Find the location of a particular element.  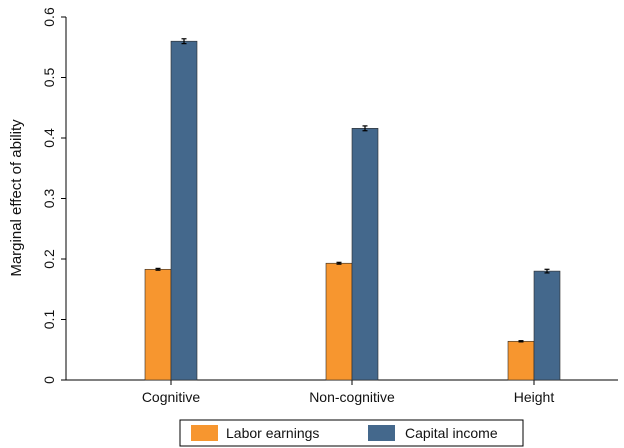

x-tick-label: Non-cognitive is located at coordinates (352, 397).